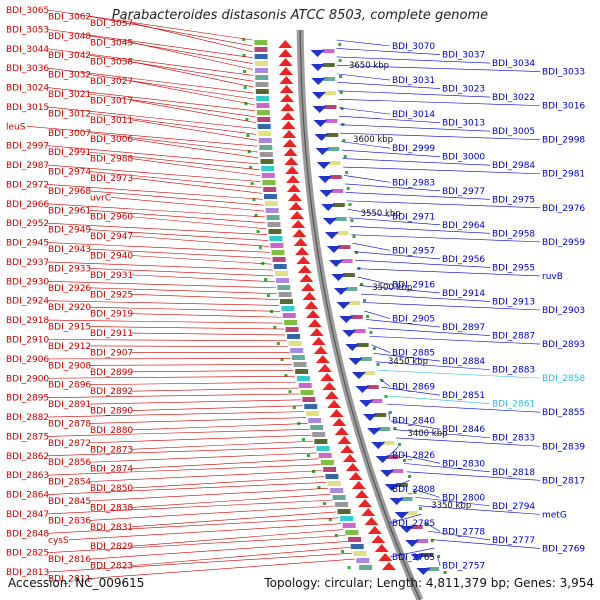  I want to click on gene-label-left: BDI_2813, so click(27, 573).